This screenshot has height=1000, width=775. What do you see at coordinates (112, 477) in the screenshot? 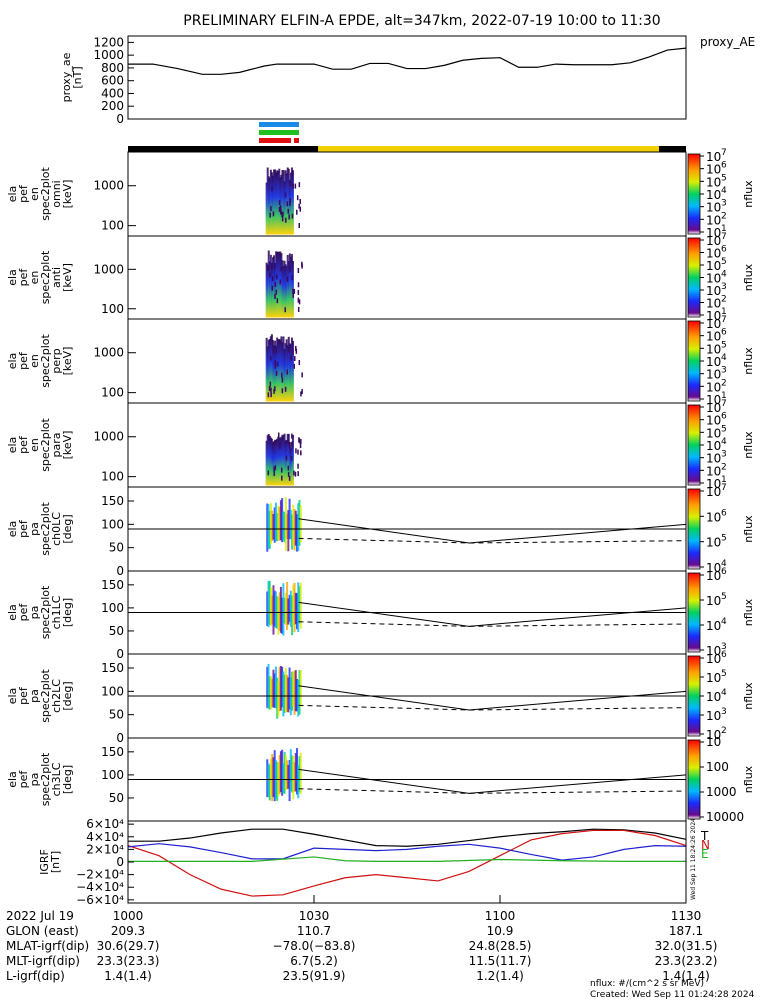
I see `y-tick-label: 100` at bounding box center [112, 477].